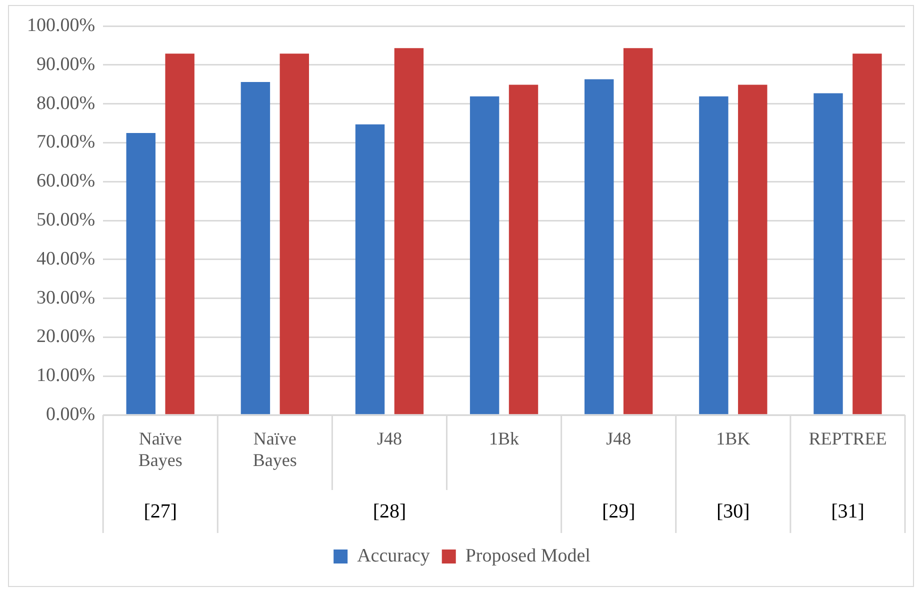  What do you see at coordinates (66, 219) in the screenshot?
I see `y-tick-label: 50.00%` at bounding box center [66, 219].